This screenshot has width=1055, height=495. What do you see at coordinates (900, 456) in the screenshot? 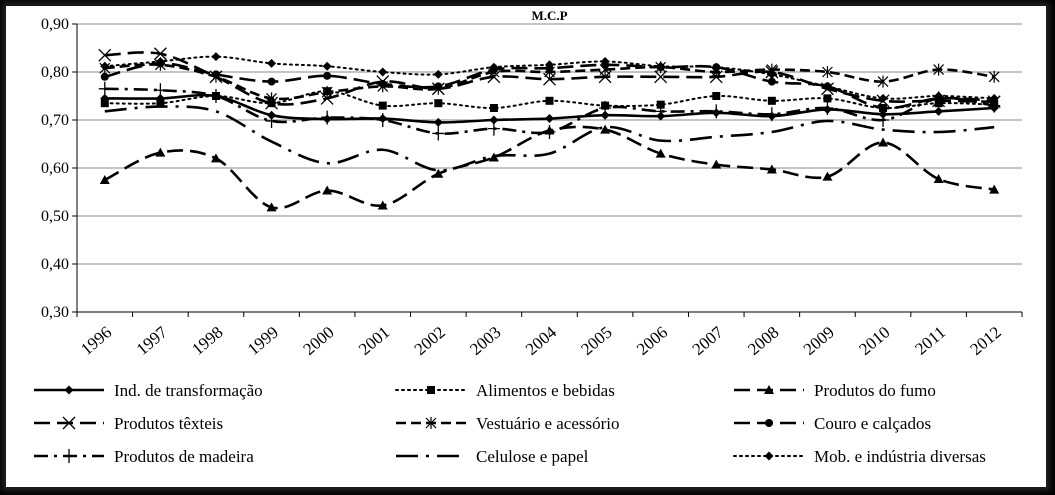
I see `legend-label: Mob. e indústria diversas` at bounding box center [900, 456].